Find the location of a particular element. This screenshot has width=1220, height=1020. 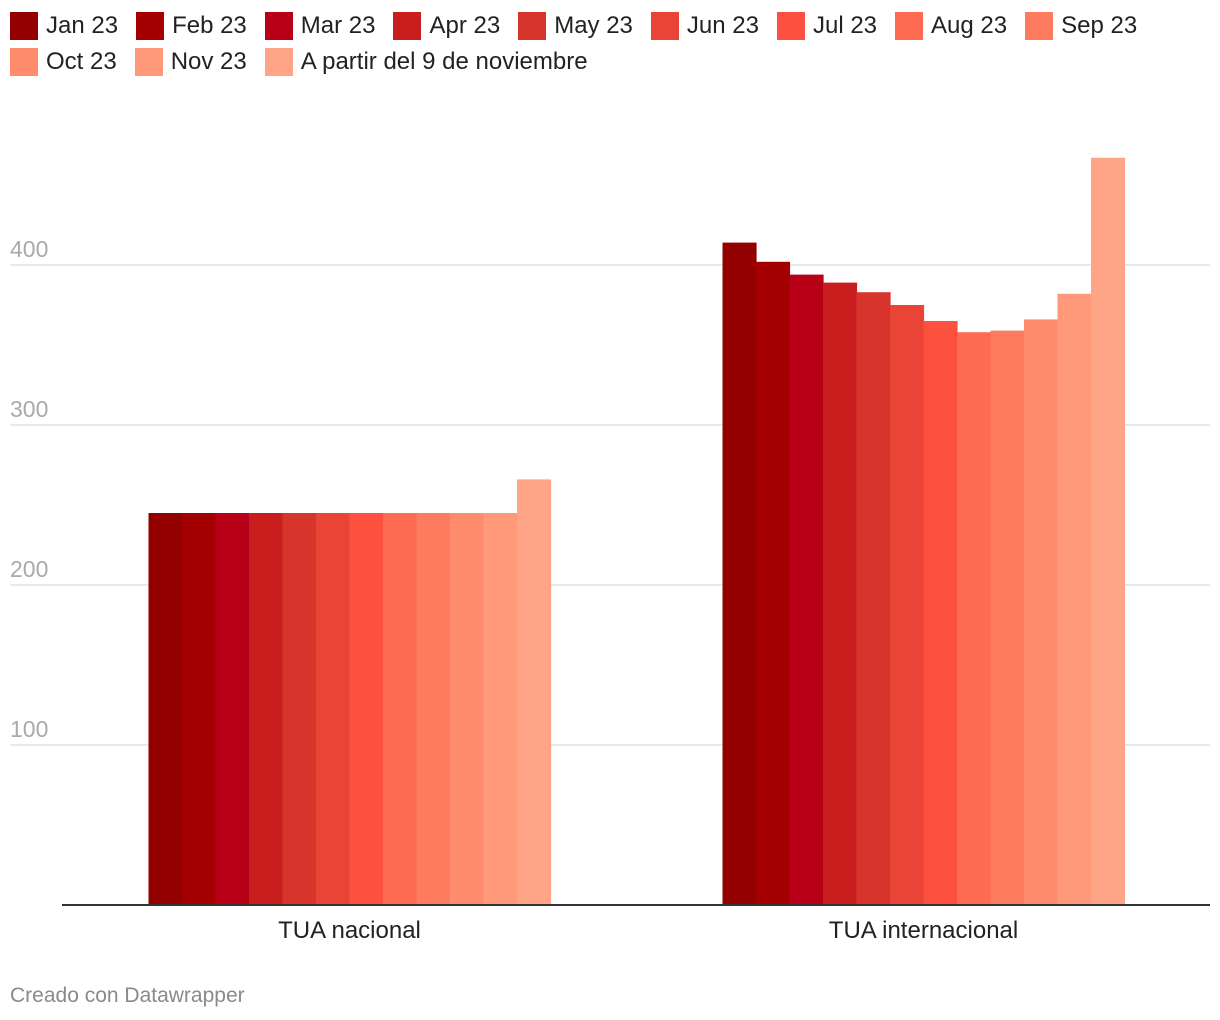

legend-label: Apr 23 is located at coordinates (465, 25).